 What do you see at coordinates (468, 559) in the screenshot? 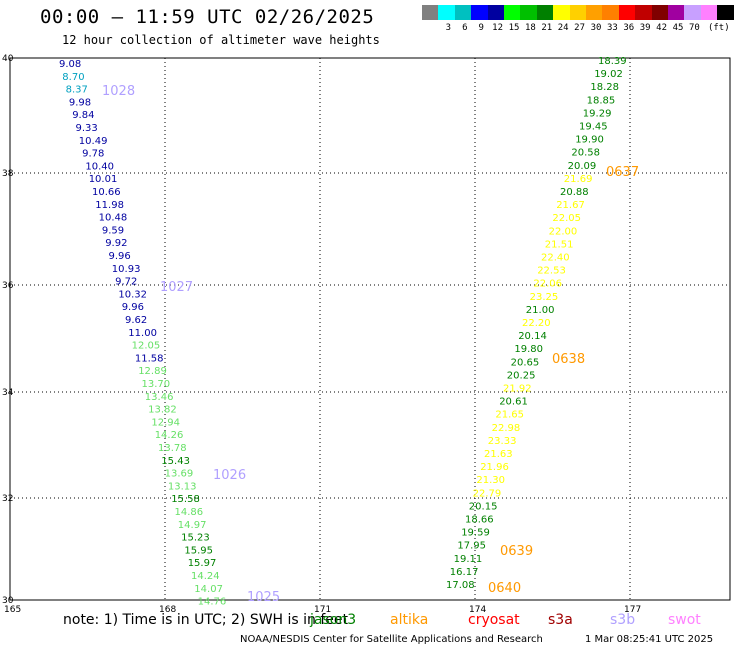
I see `wave-height-label: 19.11` at bounding box center [468, 559].